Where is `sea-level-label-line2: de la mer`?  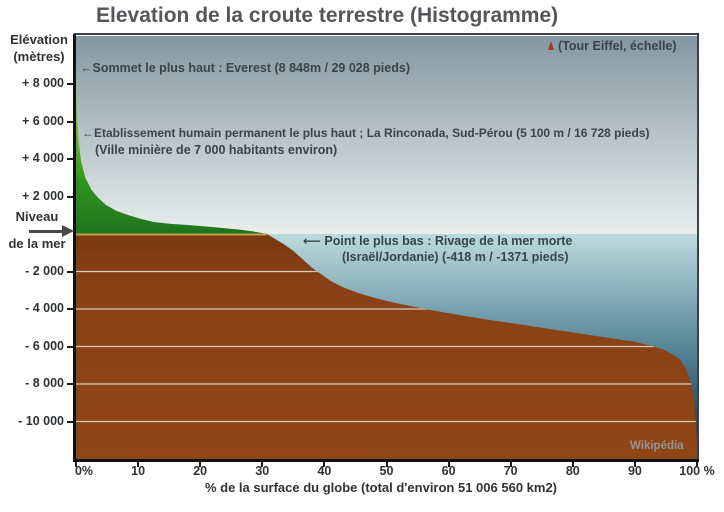
sea-level-label-line2: de la mer is located at coordinates (37, 243).